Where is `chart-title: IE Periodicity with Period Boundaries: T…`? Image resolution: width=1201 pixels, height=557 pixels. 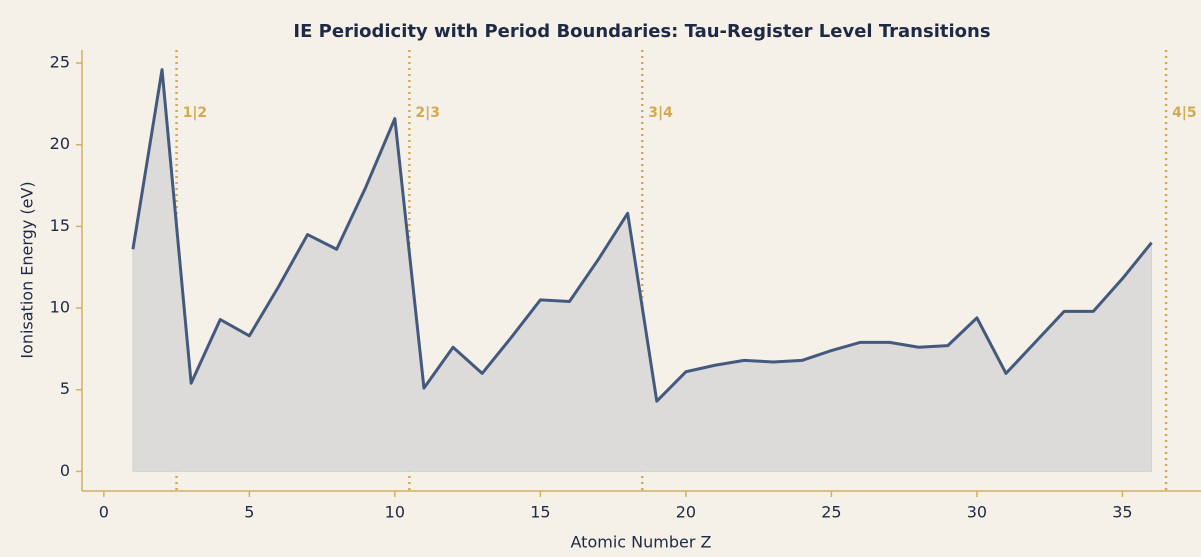
chart-title: IE Periodicity with Period Boundaries: T… is located at coordinates (641, 31).